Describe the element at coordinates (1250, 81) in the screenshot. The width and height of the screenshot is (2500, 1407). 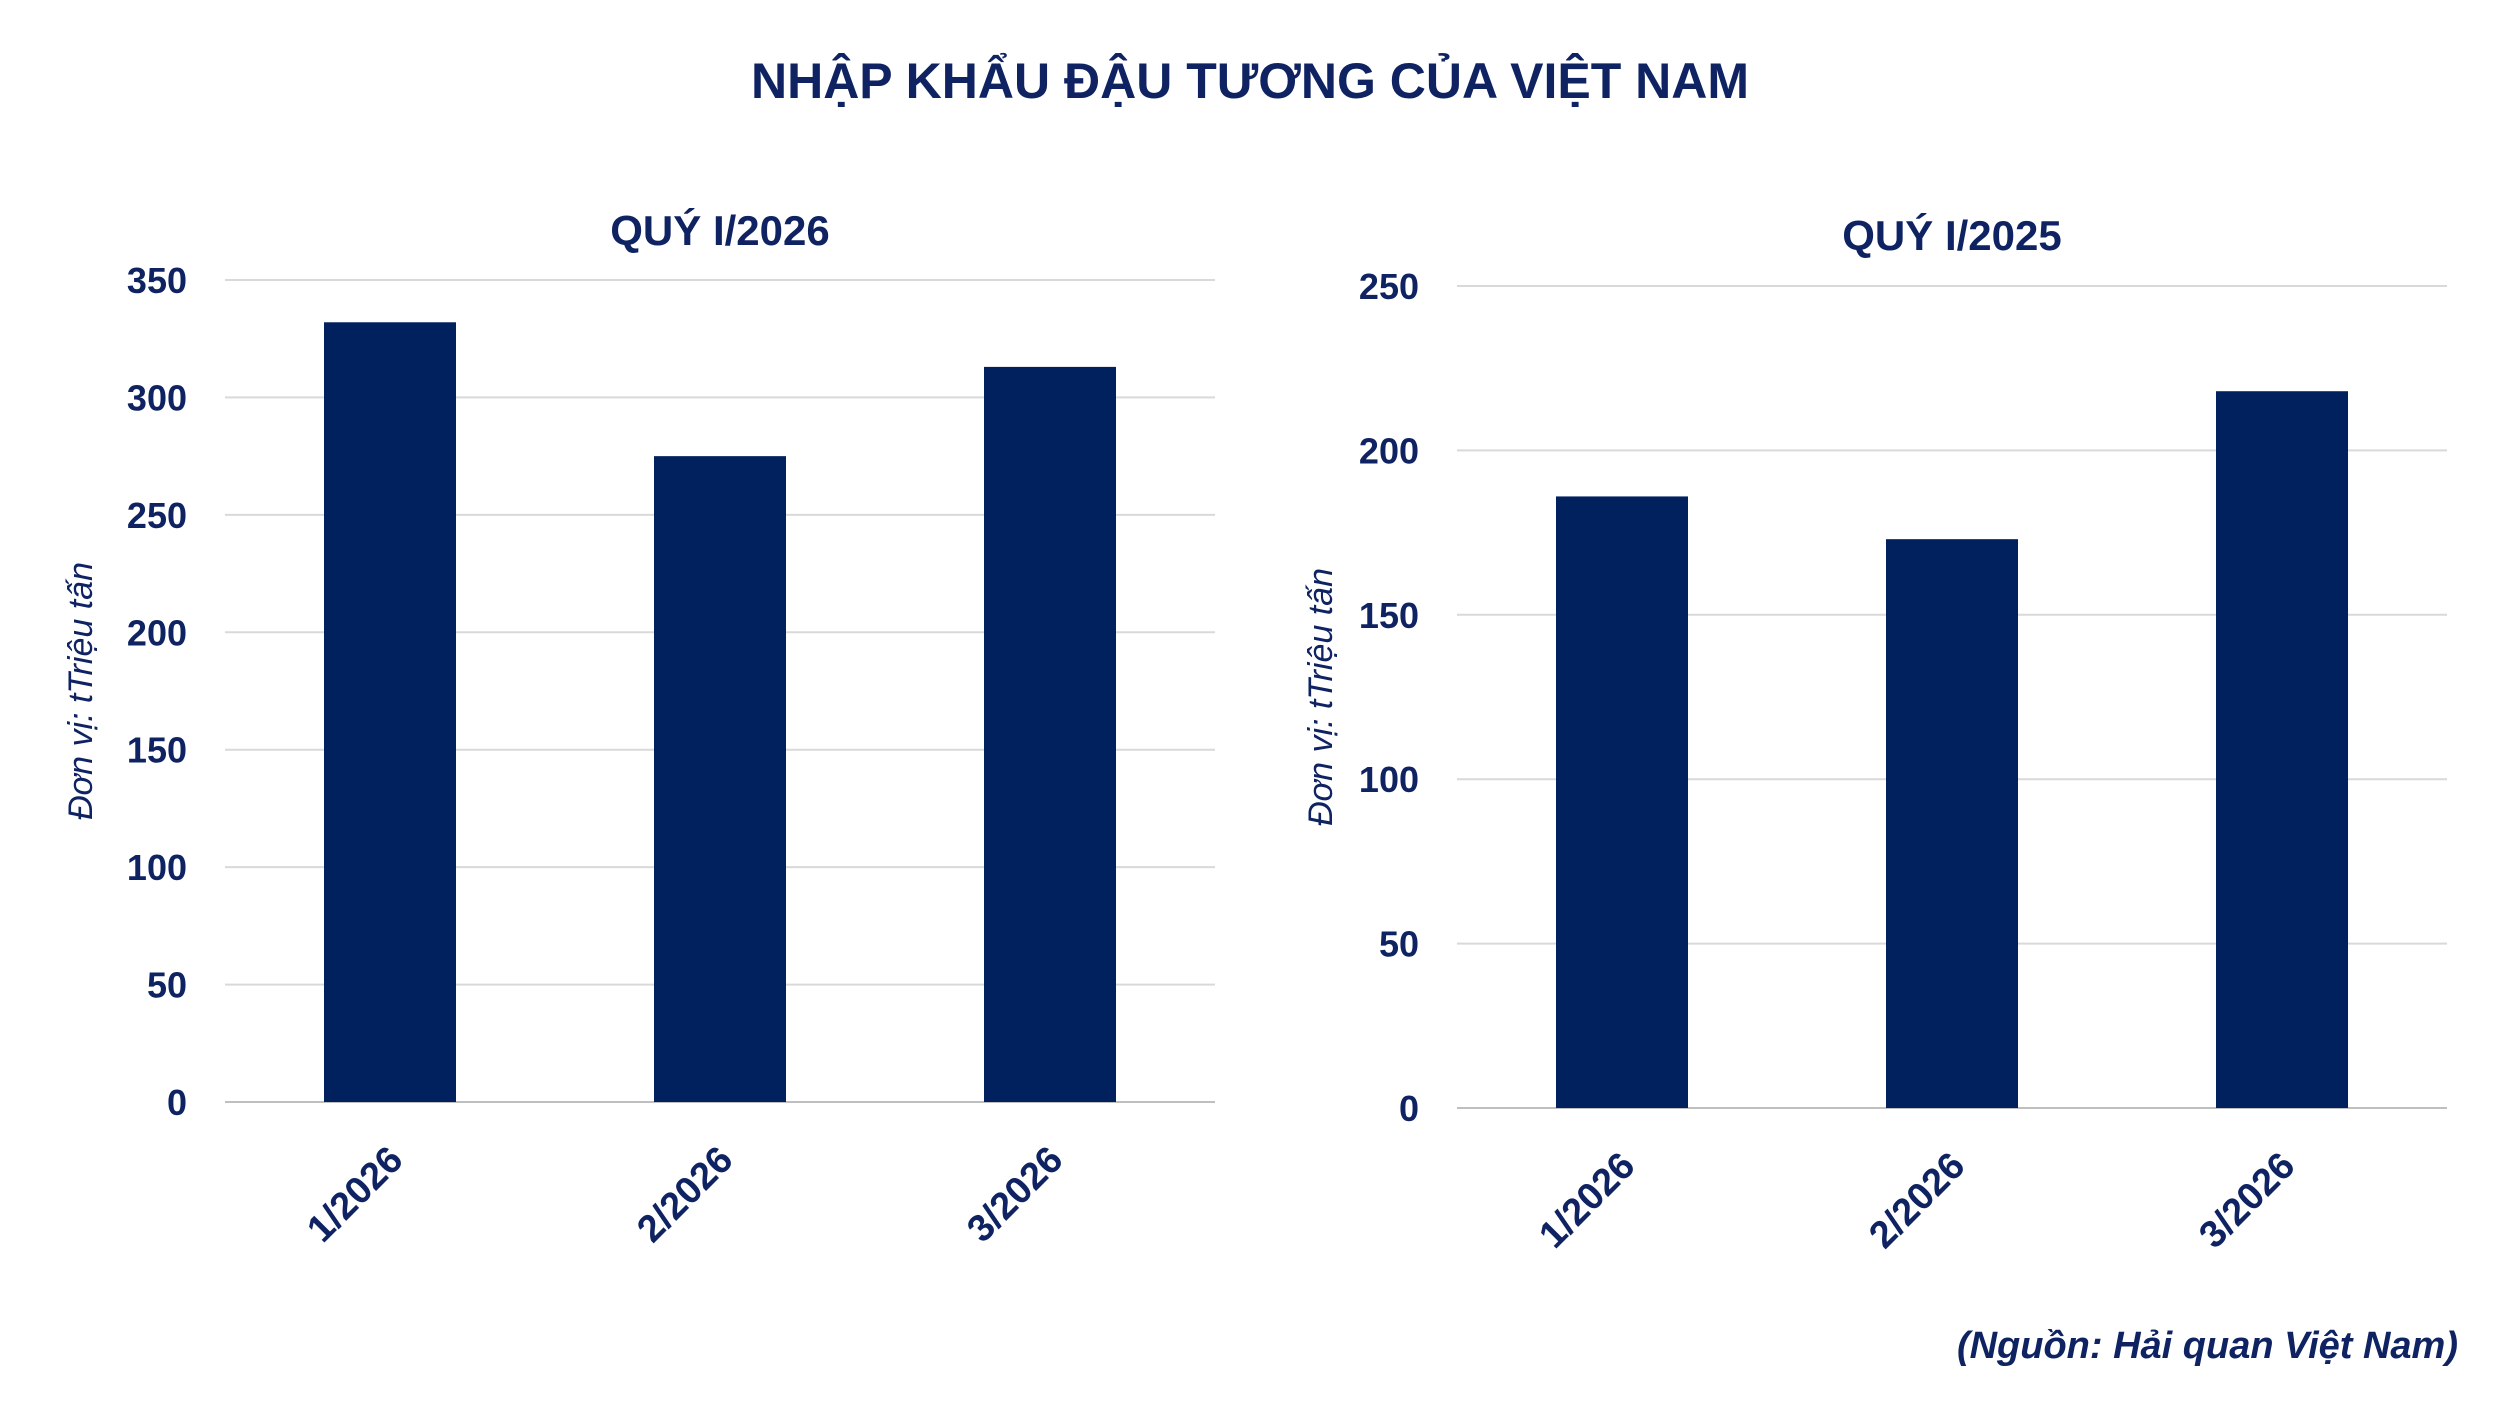
I see `main-title: NHẬP KHẨU ĐẬU TƯƠNG CỦA VIỆT NAM` at that location.